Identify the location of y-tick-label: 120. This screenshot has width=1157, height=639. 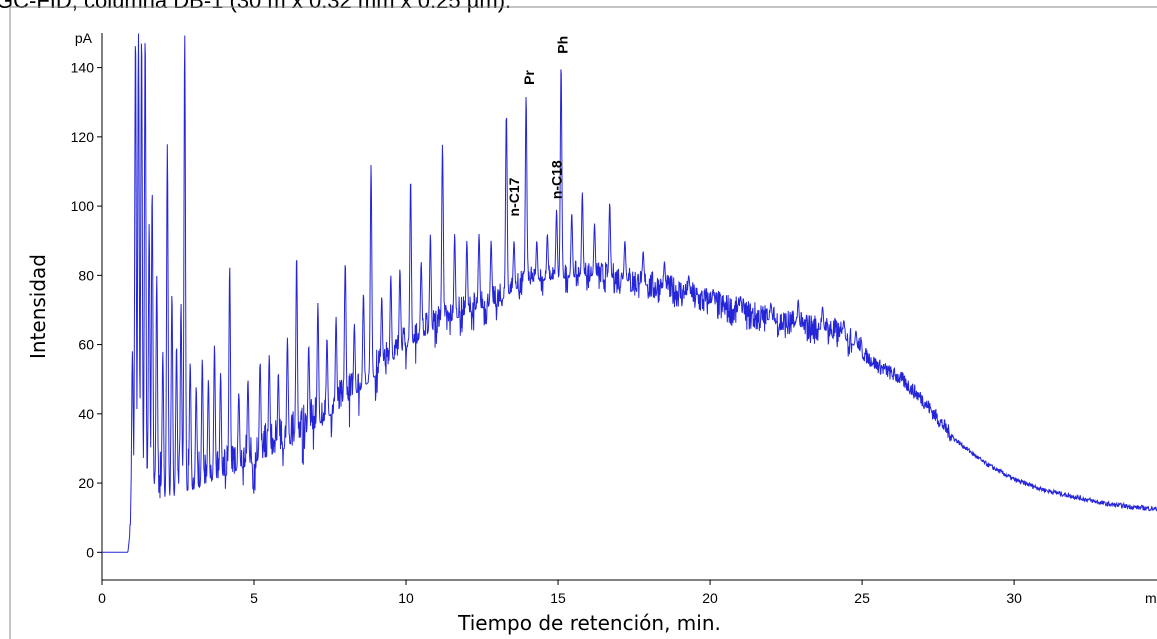
(83, 137).